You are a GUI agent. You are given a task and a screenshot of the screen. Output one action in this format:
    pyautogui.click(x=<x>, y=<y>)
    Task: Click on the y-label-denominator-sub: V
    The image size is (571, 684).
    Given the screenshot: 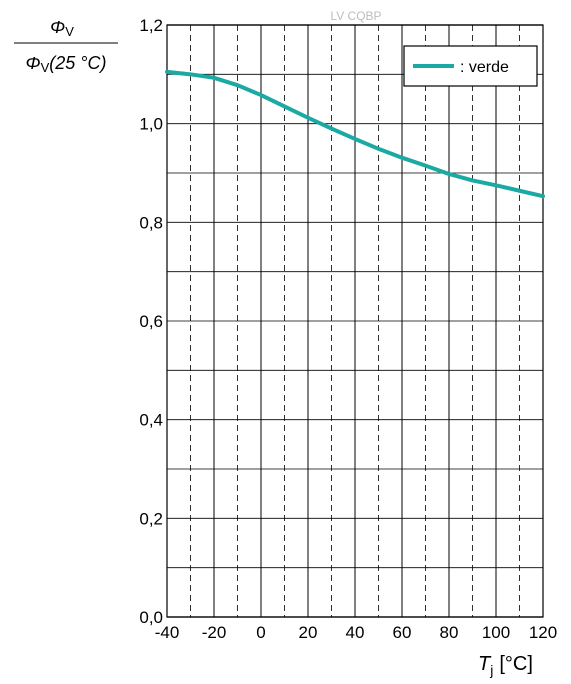 What is the action you would take?
    pyautogui.click(x=45, y=67)
    